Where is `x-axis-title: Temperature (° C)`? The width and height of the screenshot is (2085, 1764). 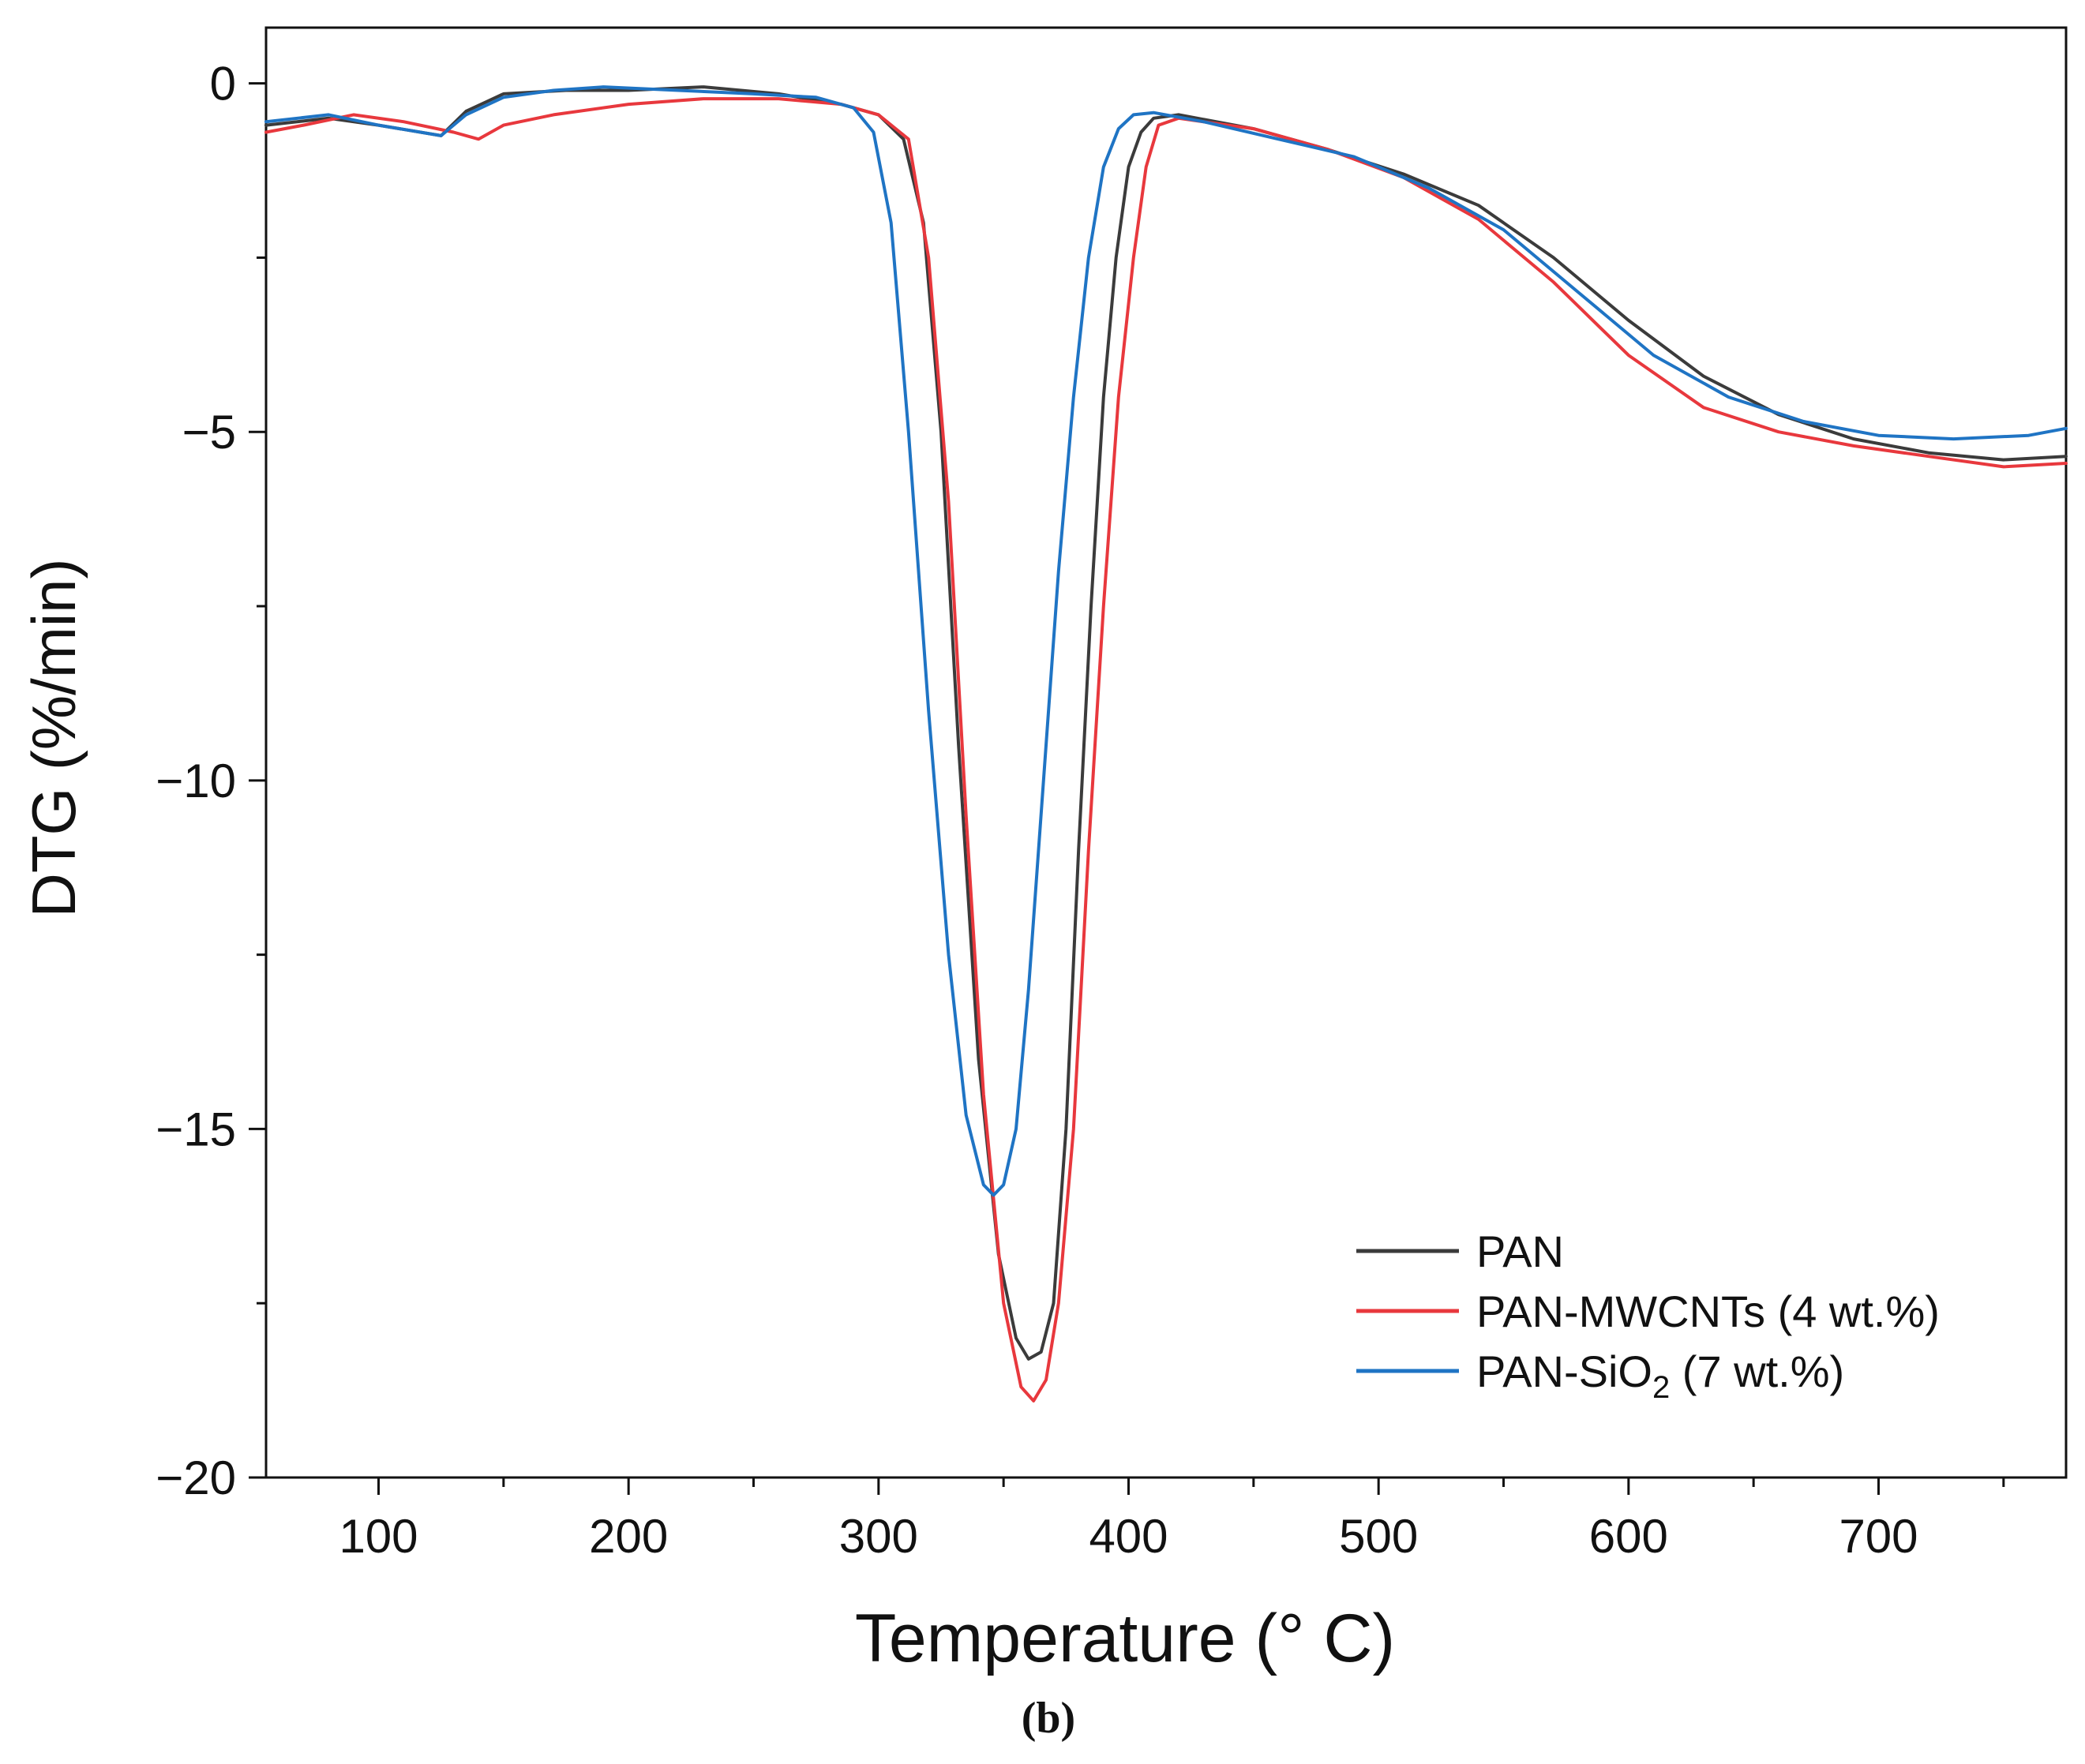 x-axis-title: Temperature (° C) is located at coordinates (1125, 1638).